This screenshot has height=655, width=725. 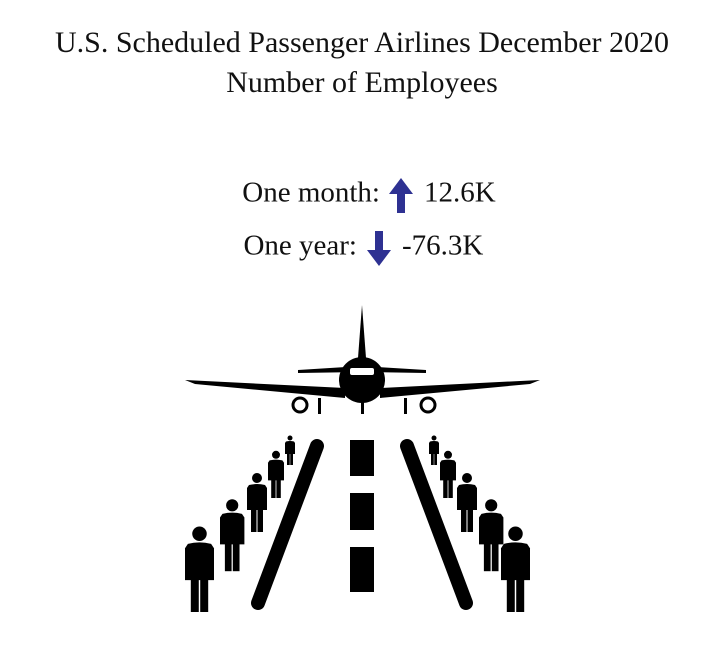 What do you see at coordinates (362, 524) in the screenshot?
I see `runway` at bounding box center [362, 524].